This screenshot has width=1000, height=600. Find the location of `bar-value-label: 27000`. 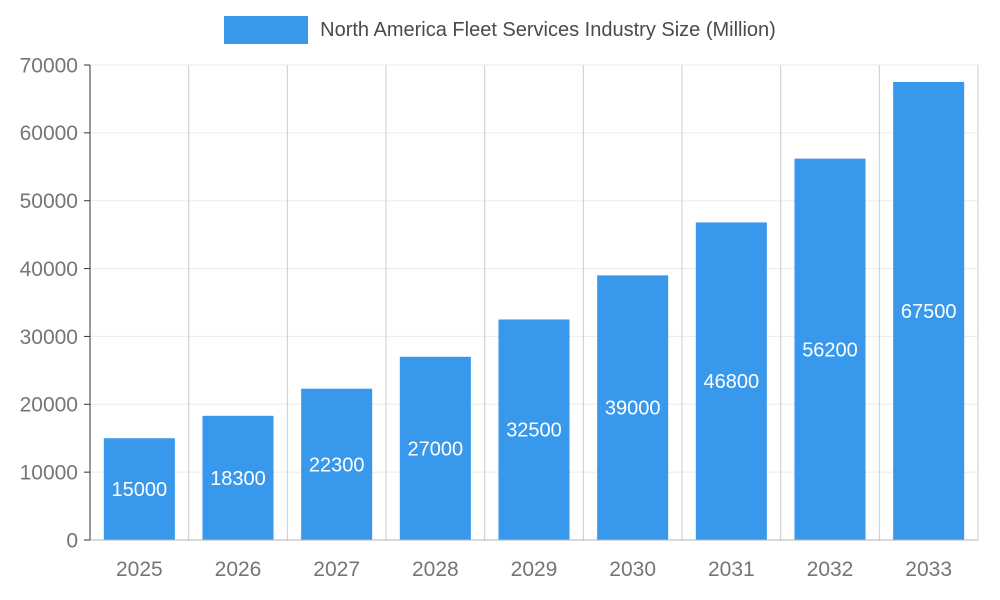

bar-value-label: 27000 is located at coordinates (436, 449).